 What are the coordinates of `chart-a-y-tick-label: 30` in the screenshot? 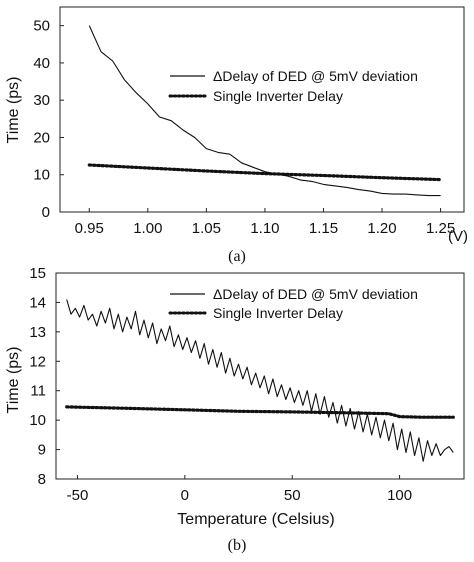 It's located at (41, 100).